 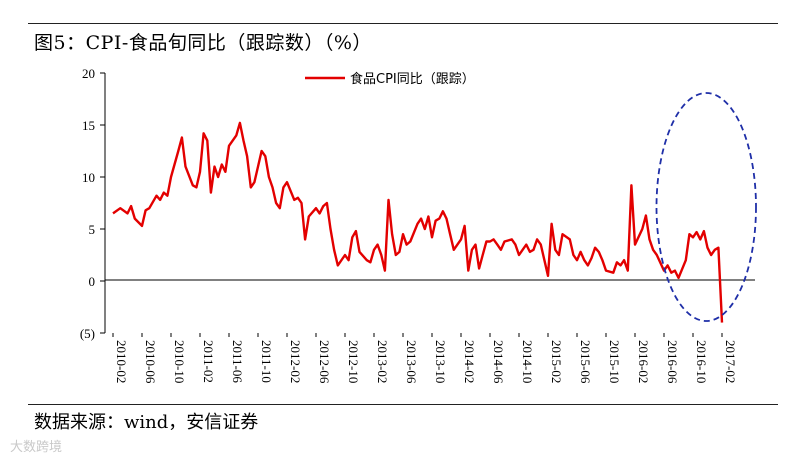 What do you see at coordinates (88, 125) in the screenshot?
I see `y-tick-label: 15` at bounding box center [88, 125].